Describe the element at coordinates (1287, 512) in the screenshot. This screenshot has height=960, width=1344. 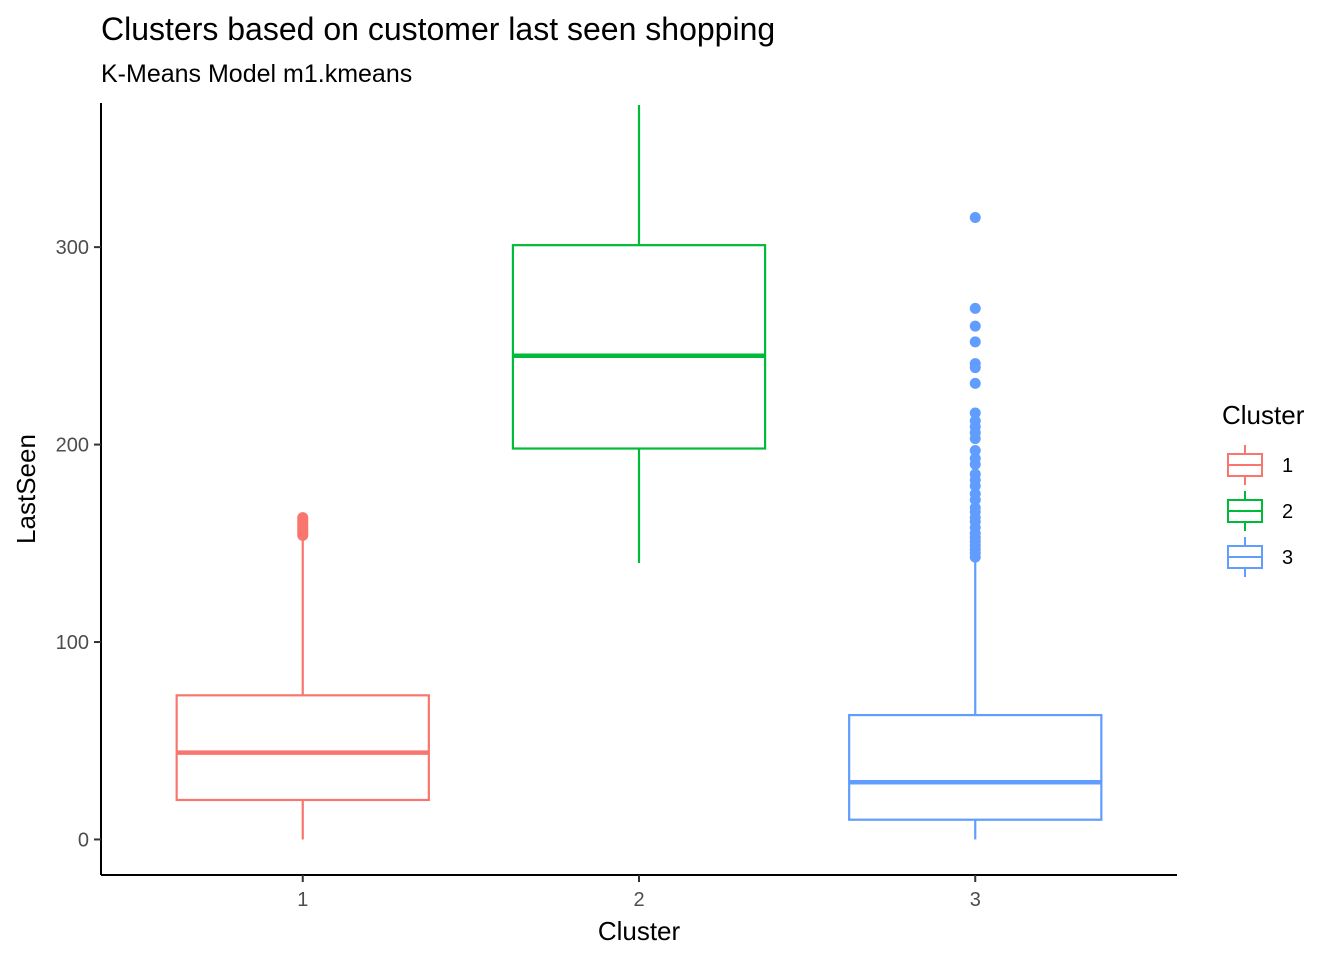
I see `legend-label: 2` at that location.